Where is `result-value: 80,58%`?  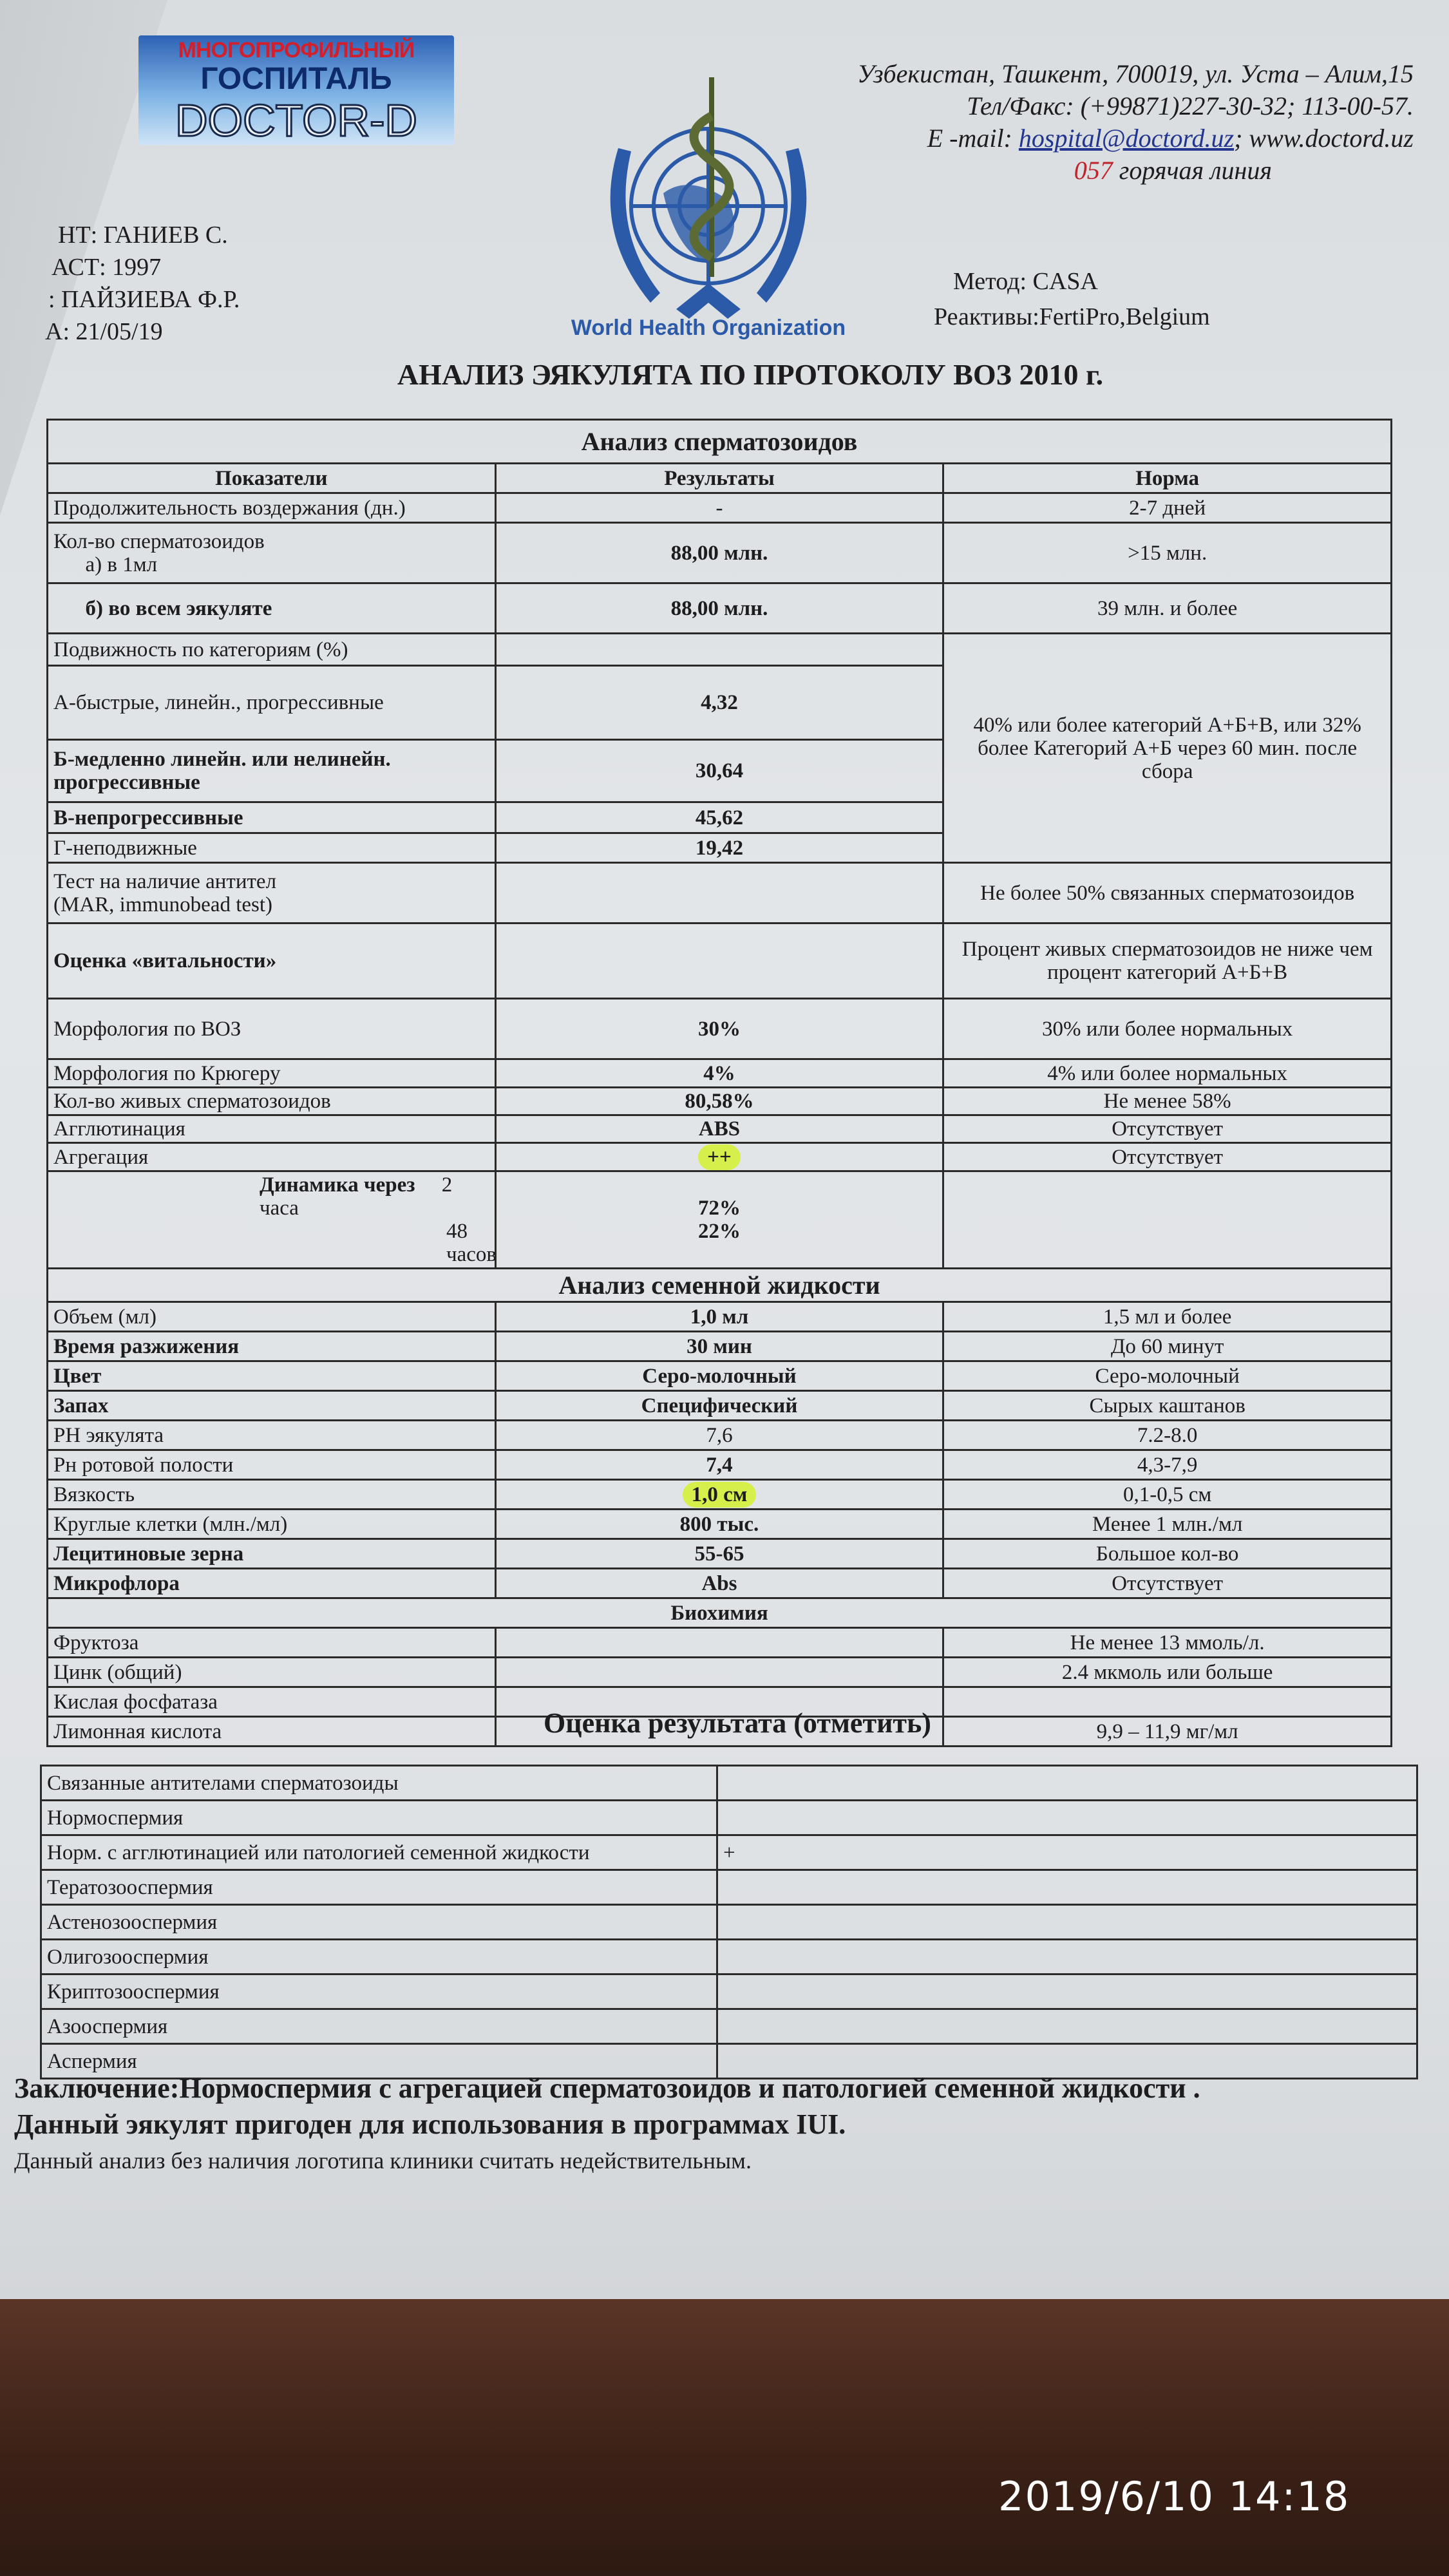
result-value: 80,58% is located at coordinates (719, 1101).